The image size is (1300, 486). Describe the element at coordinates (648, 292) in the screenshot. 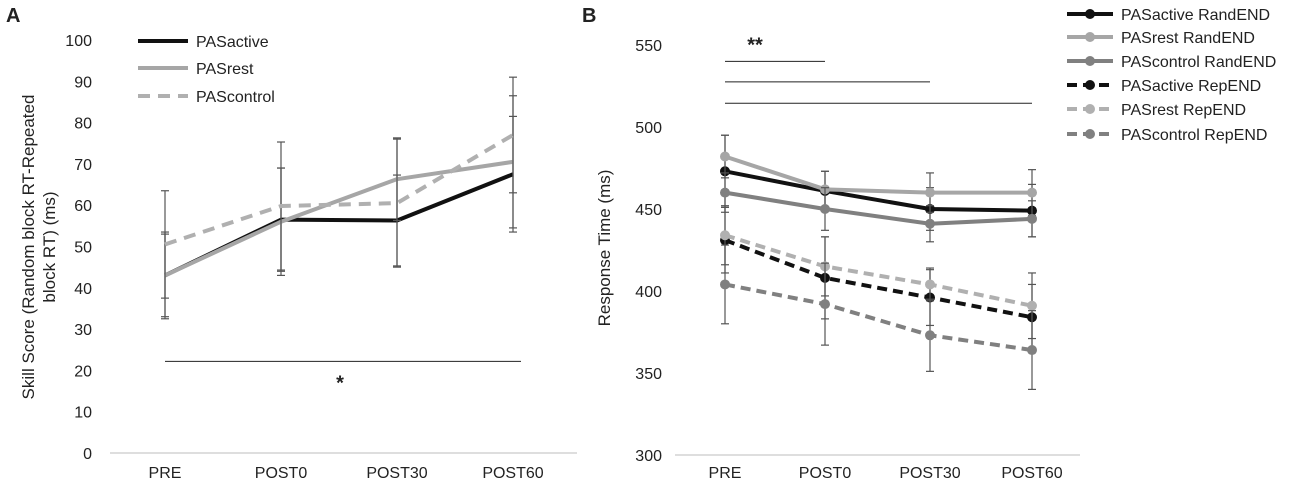

I see `panel-b-y-tick: 400` at that location.